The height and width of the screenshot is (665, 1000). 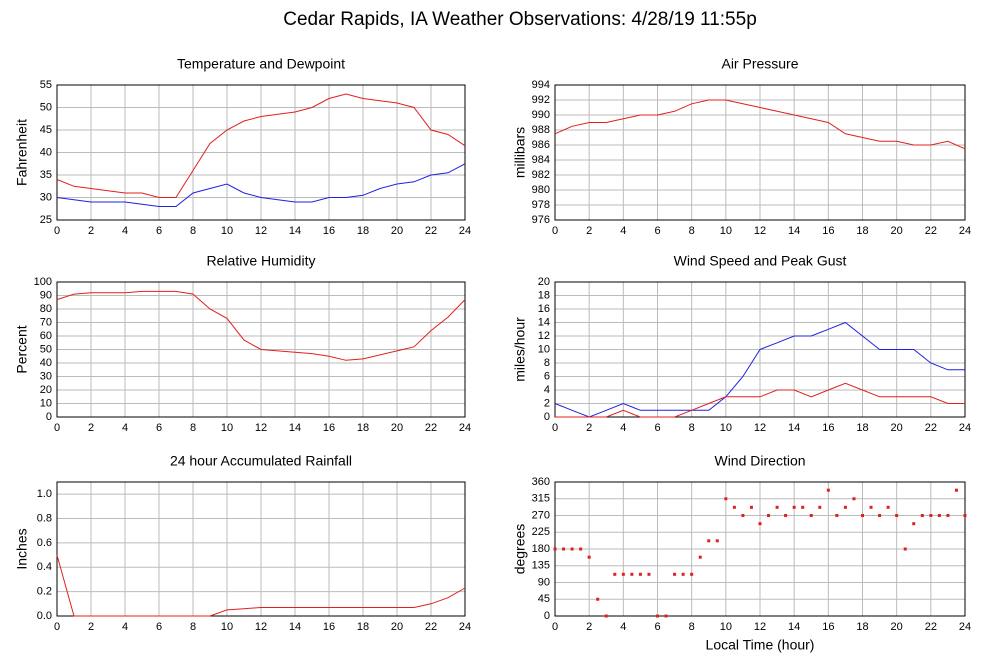 What do you see at coordinates (541, 566) in the screenshot?
I see `y-tick-label: 135` at bounding box center [541, 566].